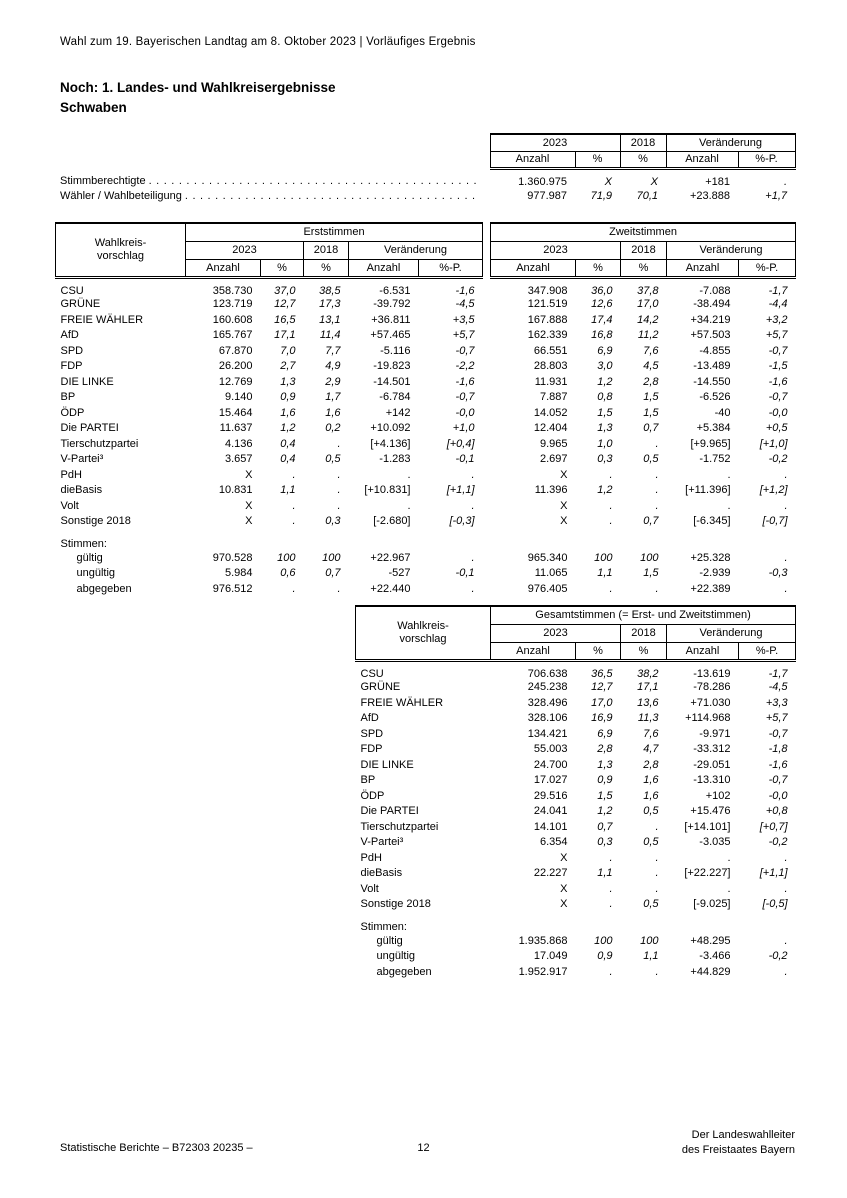  What do you see at coordinates (288, 366) in the screenshot?
I see `value-cell: 2,7` at bounding box center [288, 366].